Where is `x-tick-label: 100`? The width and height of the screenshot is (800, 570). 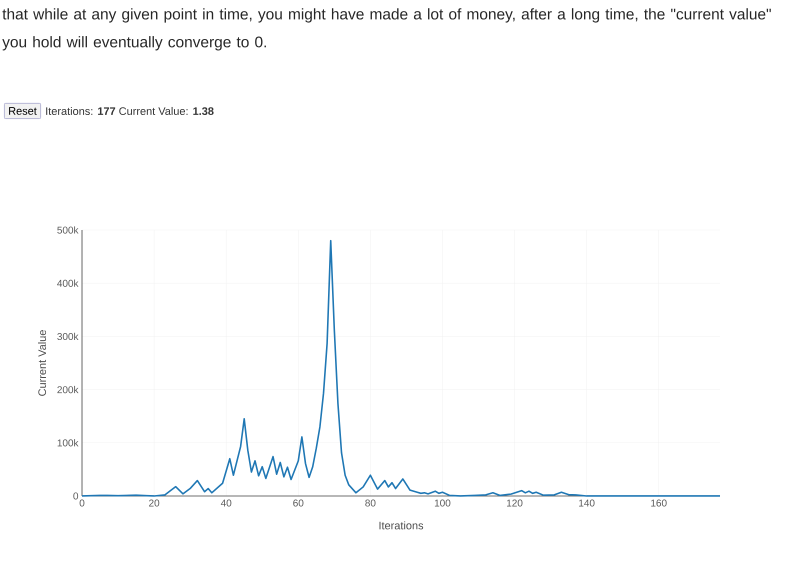
x-tick-label: 100 is located at coordinates (442, 503).